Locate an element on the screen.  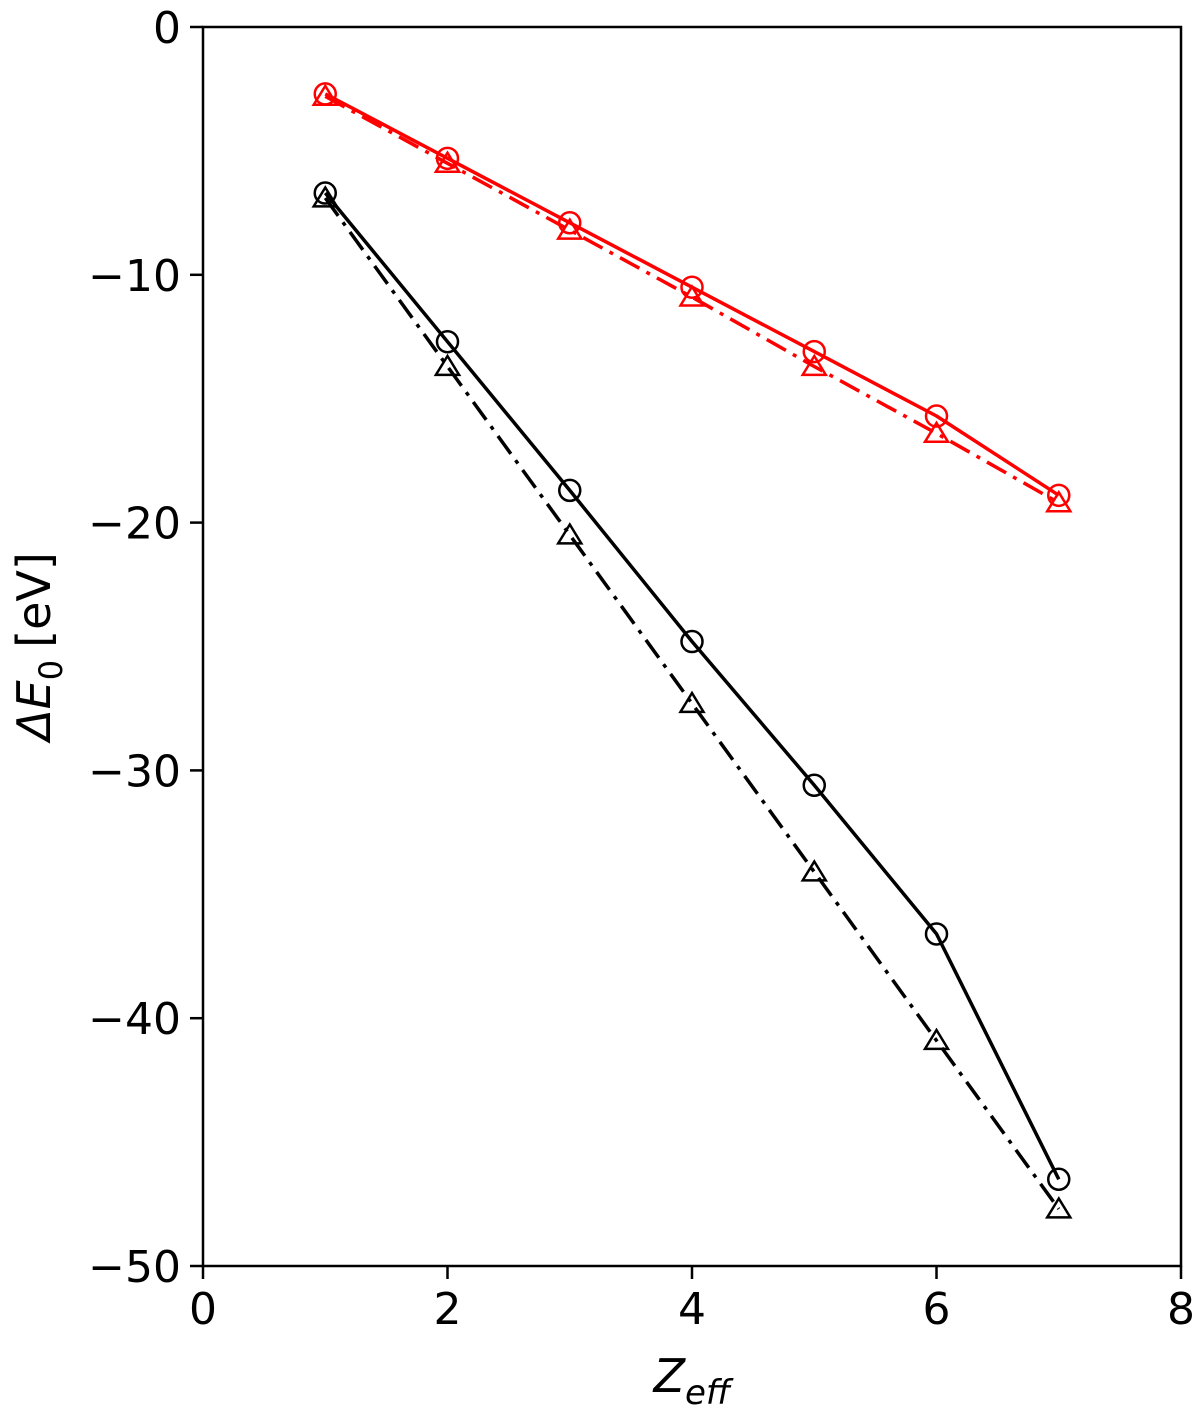
x-axis-label-subscript: eff is located at coordinates (709, 1389).